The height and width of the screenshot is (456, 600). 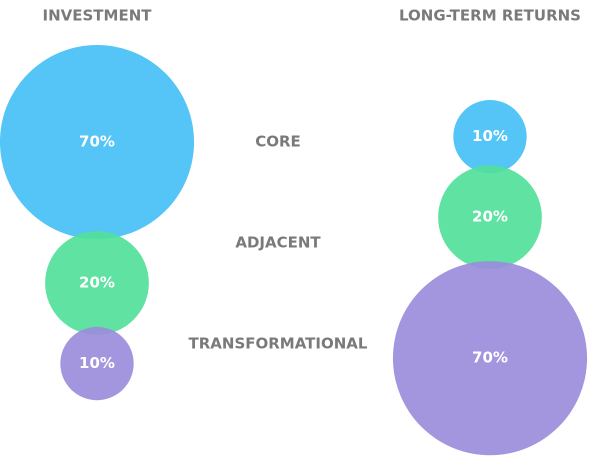 I want to click on category-label: ADJACENT, so click(x=278, y=243).